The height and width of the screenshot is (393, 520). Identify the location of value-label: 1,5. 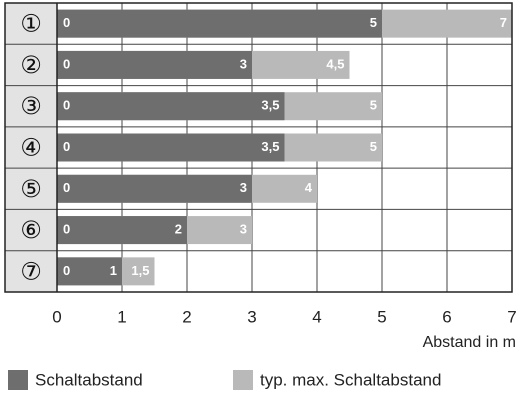
(140, 270).